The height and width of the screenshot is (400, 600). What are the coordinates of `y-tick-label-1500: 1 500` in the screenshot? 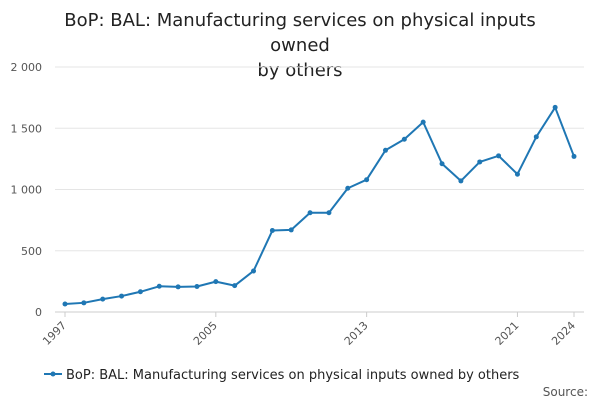 It's located at (27, 128).